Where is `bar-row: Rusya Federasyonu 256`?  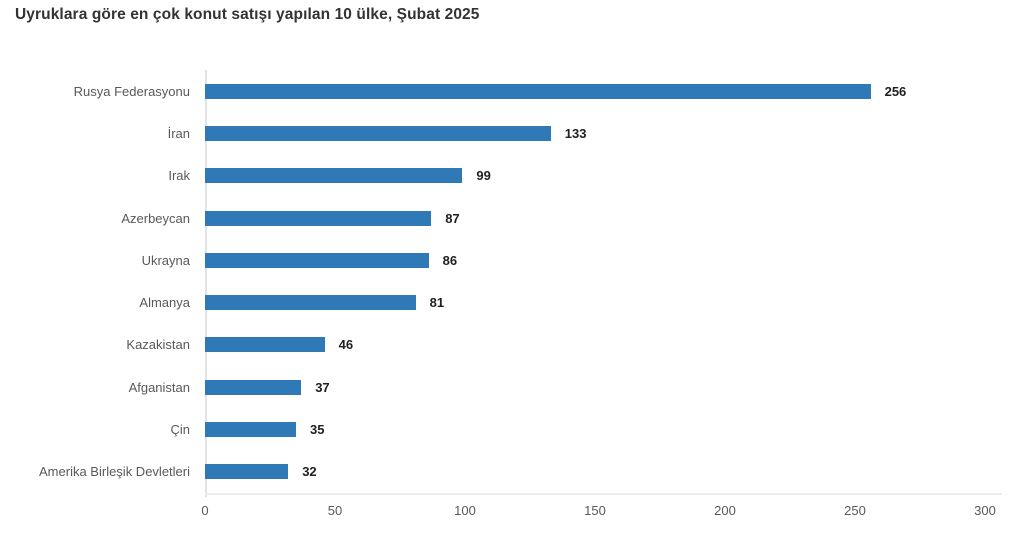 bar-row: Rusya Federasyonu 256 is located at coordinates (512, 91).